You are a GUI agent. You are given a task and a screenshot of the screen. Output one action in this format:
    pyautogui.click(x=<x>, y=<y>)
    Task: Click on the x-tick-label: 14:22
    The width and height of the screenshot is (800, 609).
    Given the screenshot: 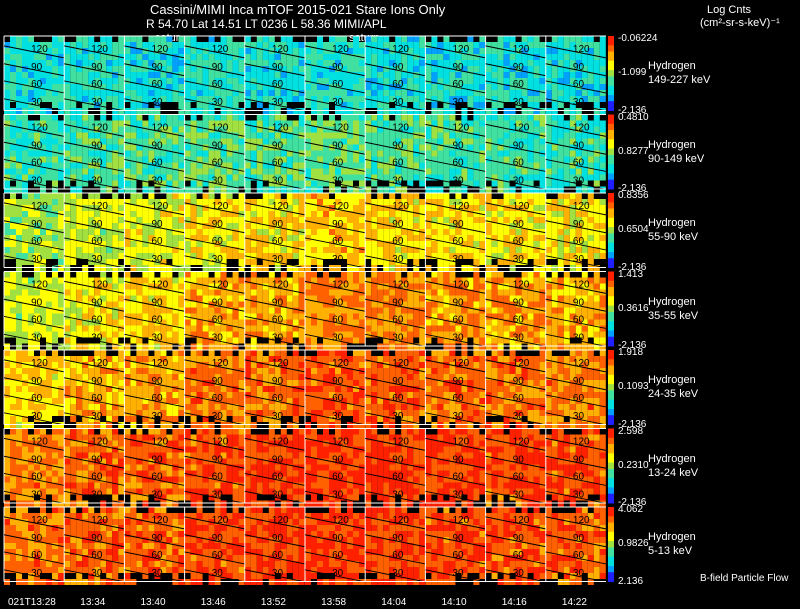 What is the action you would take?
    pyautogui.click(x=574, y=602)
    